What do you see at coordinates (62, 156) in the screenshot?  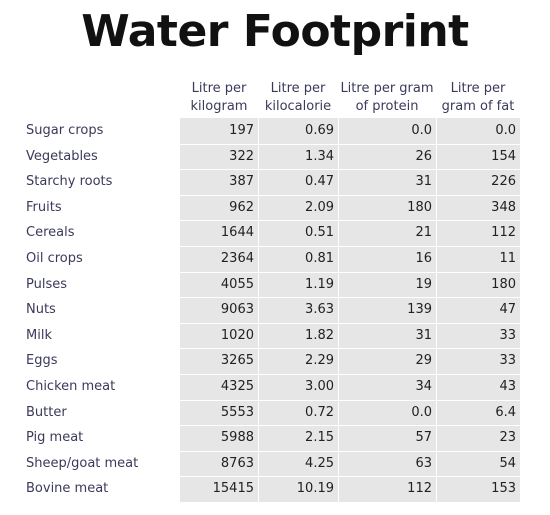 I see `row-label: Vegetables` at bounding box center [62, 156].